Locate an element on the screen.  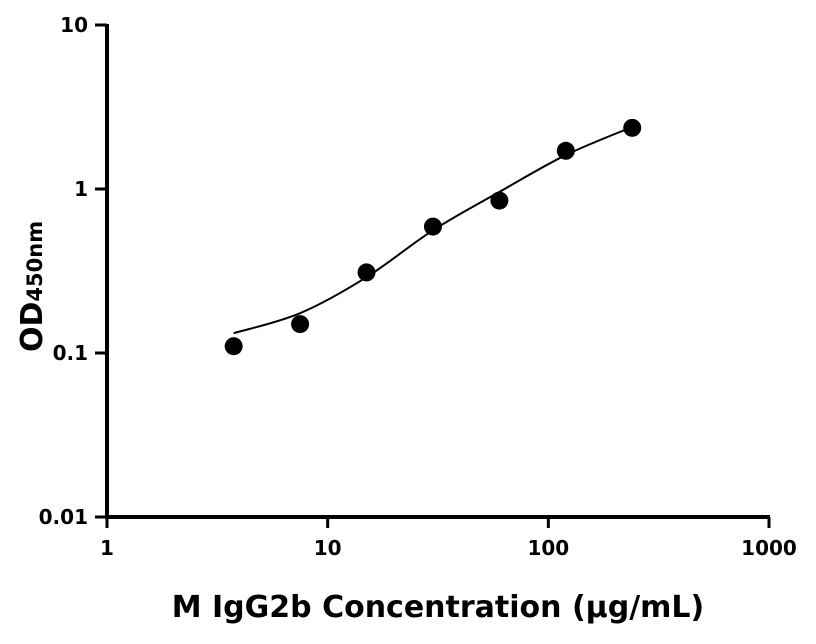
y-axis-label-subscript: 450nm is located at coordinates (35, 261).